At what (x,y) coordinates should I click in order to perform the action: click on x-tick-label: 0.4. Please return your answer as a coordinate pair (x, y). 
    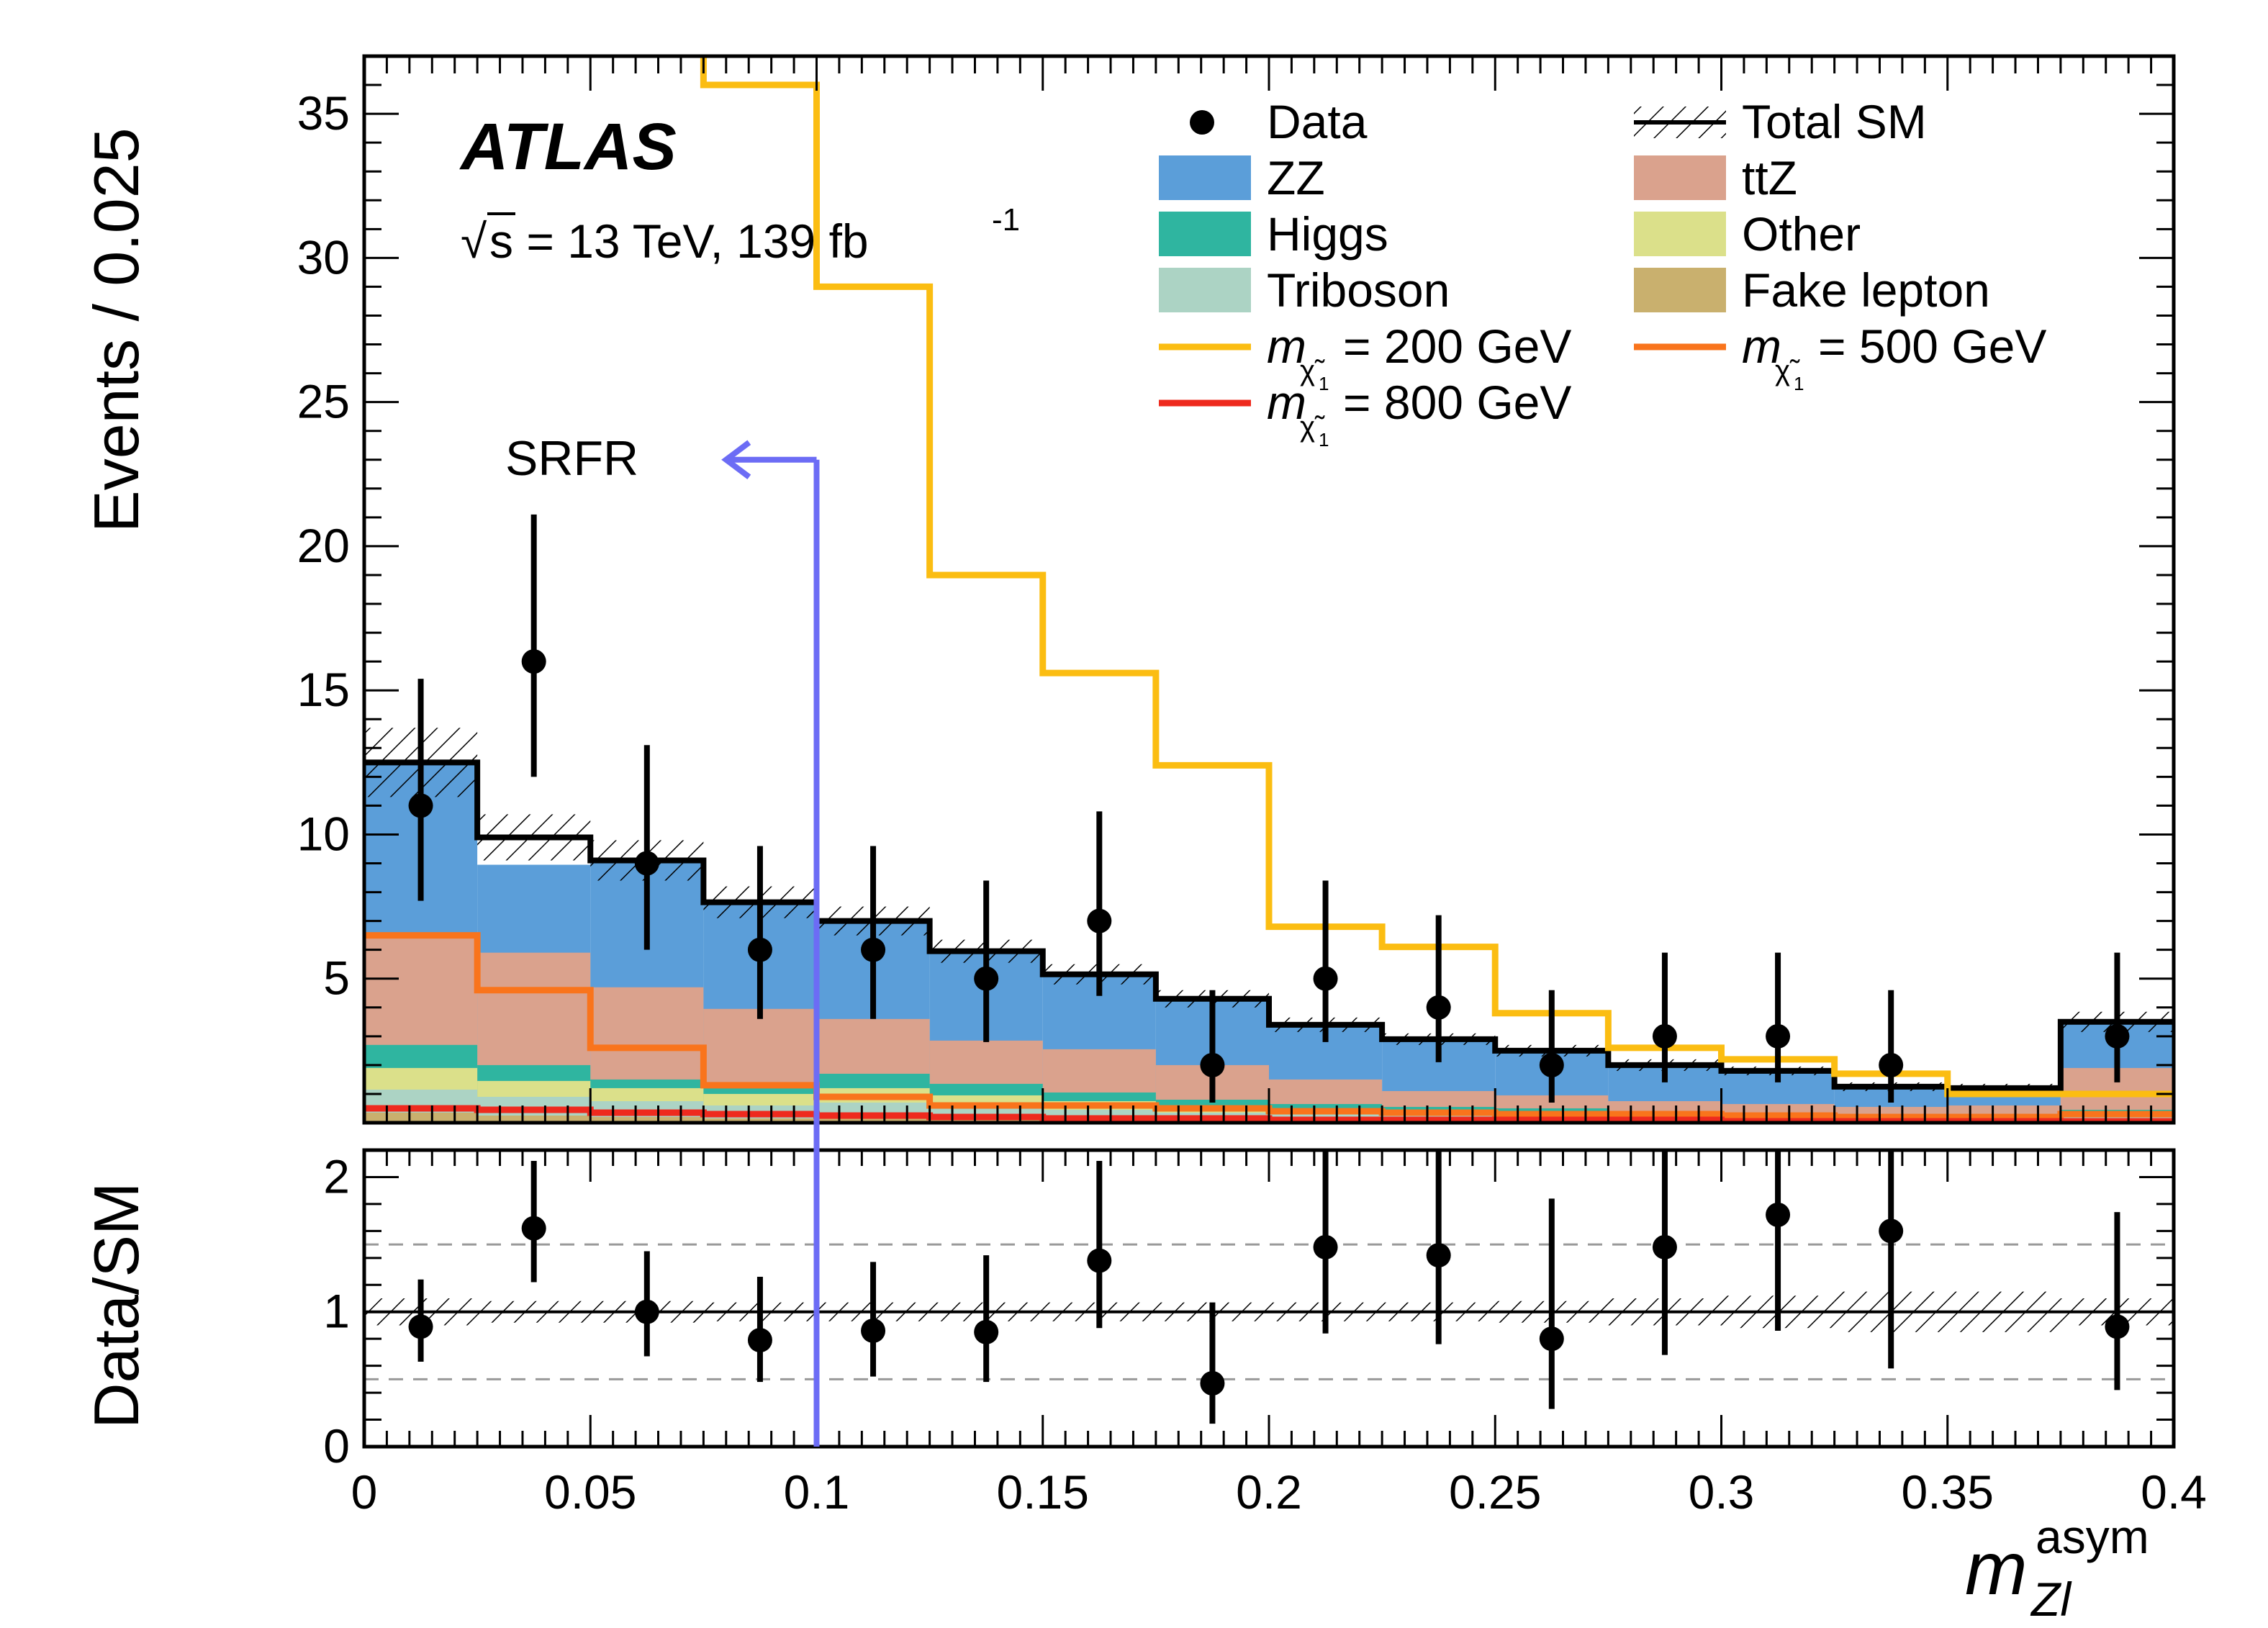
    Looking at the image, I should click on (2174, 1492).